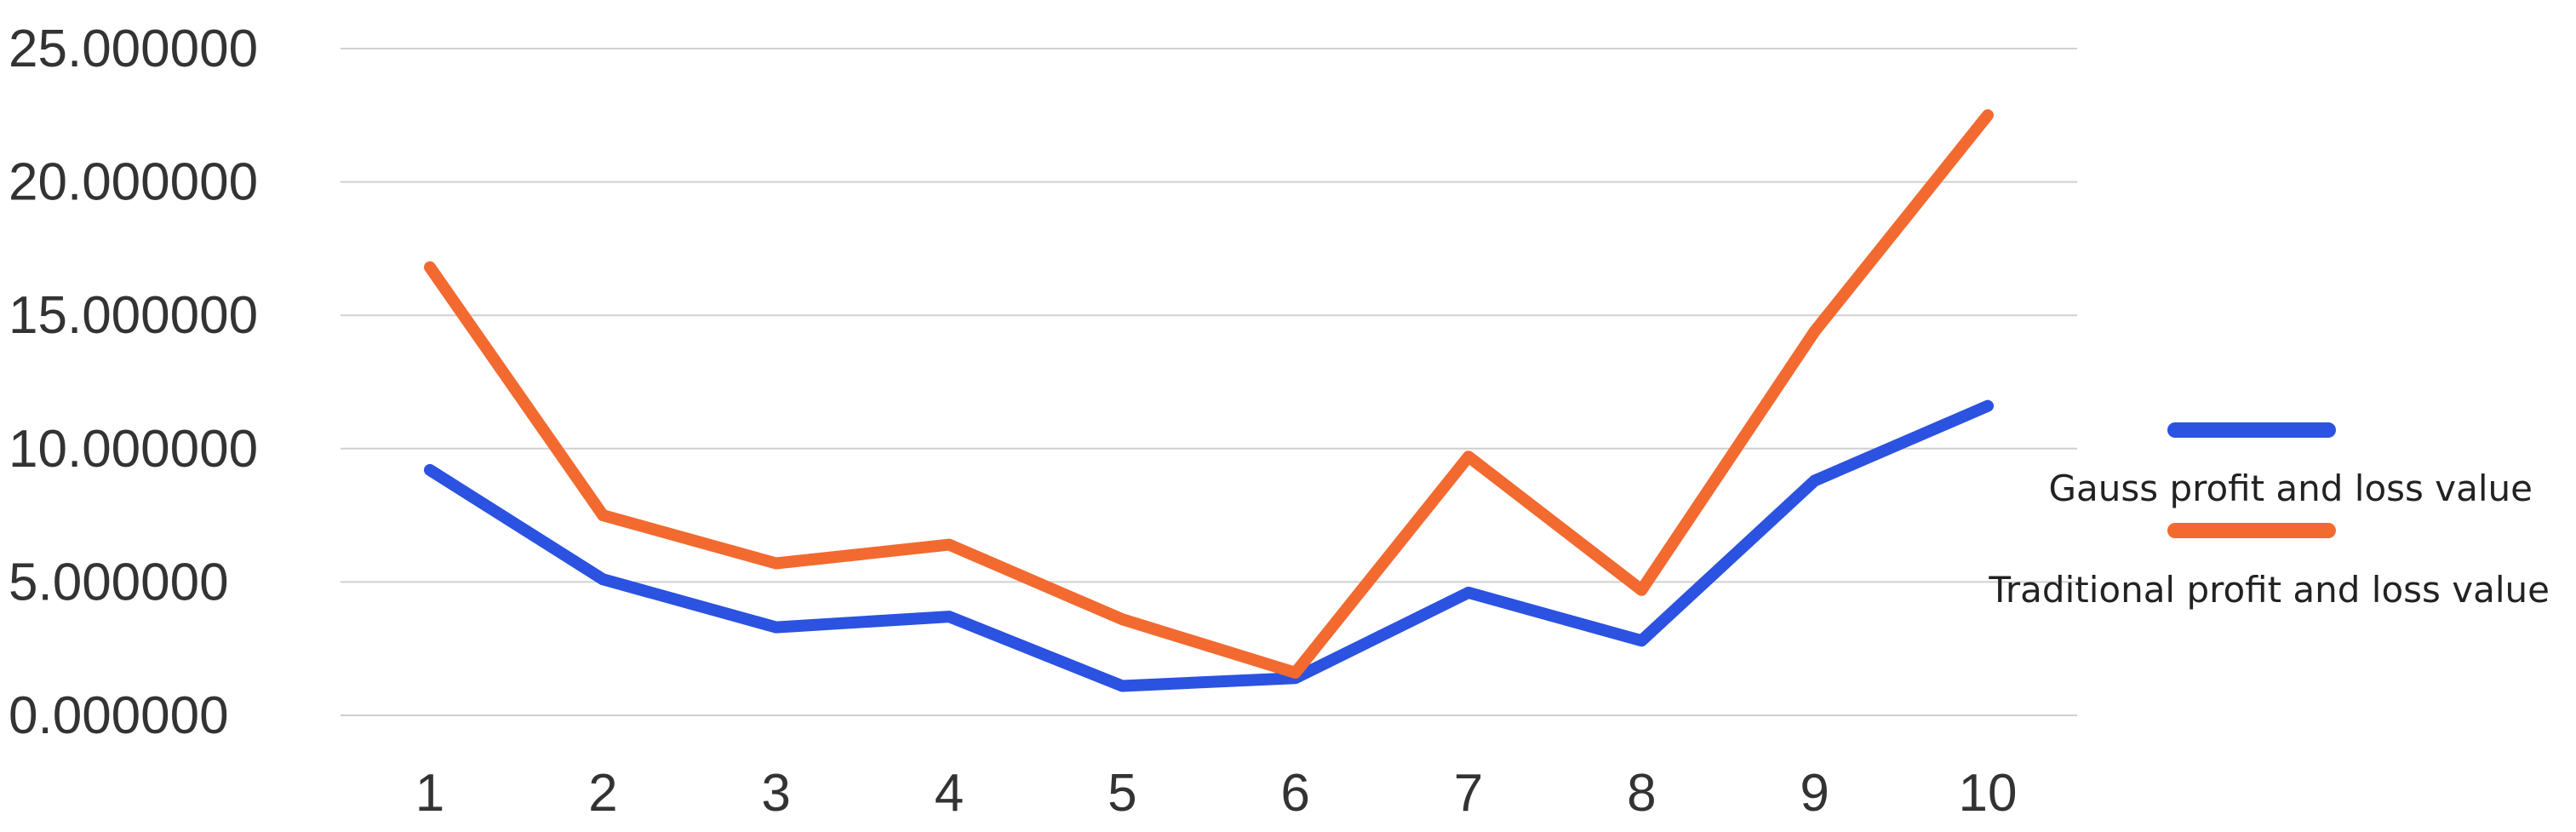 The image size is (2576, 832). What do you see at coordinates (119, 716) in the screenshot?
I see `y-tick-label: 0.000000` at bounding box center [119, 716].